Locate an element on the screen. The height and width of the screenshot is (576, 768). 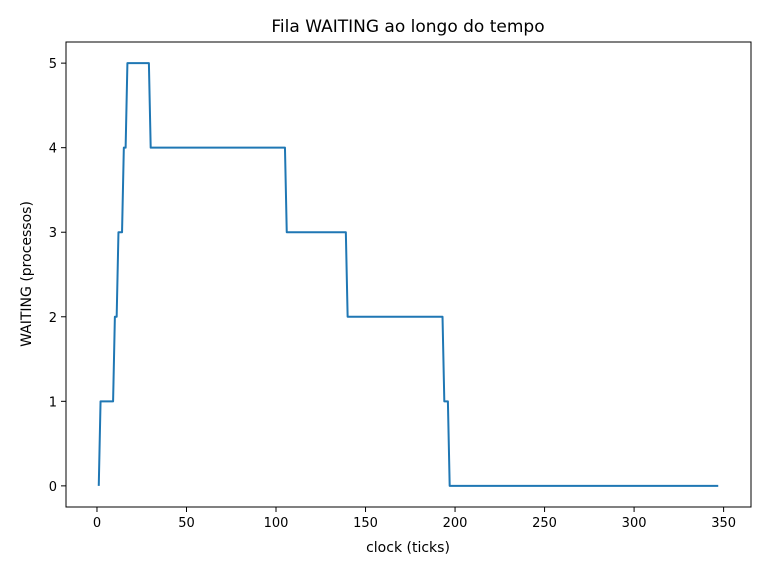
y-tick-label: 1 is located at coordinates (53, 402).